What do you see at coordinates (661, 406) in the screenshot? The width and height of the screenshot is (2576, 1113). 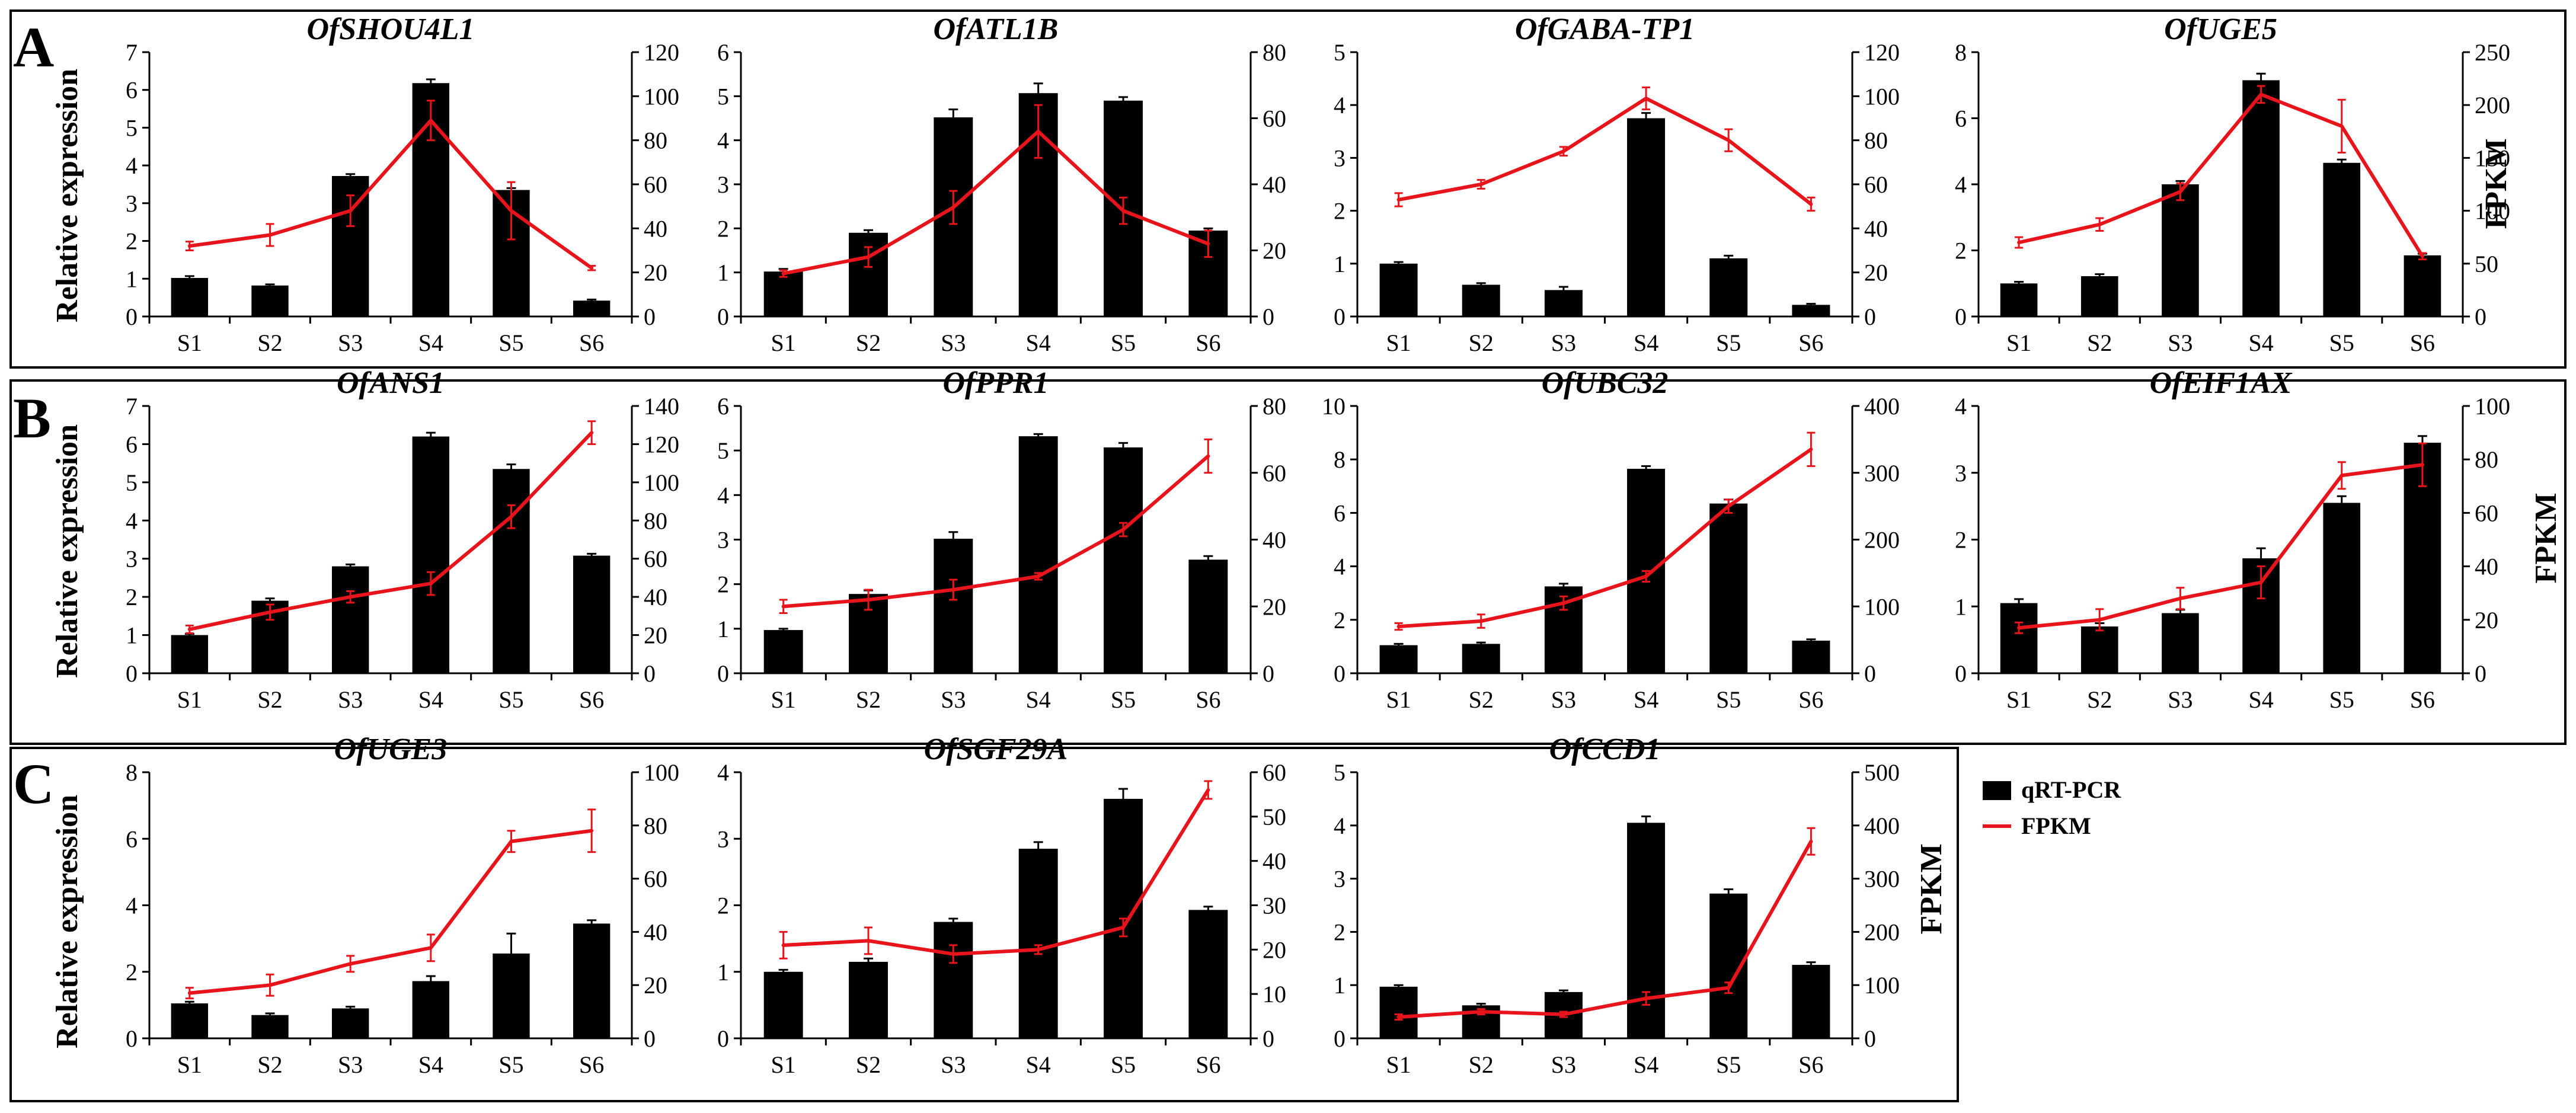 I see `right-tick-label: 140` at bounding box center [661, 406].